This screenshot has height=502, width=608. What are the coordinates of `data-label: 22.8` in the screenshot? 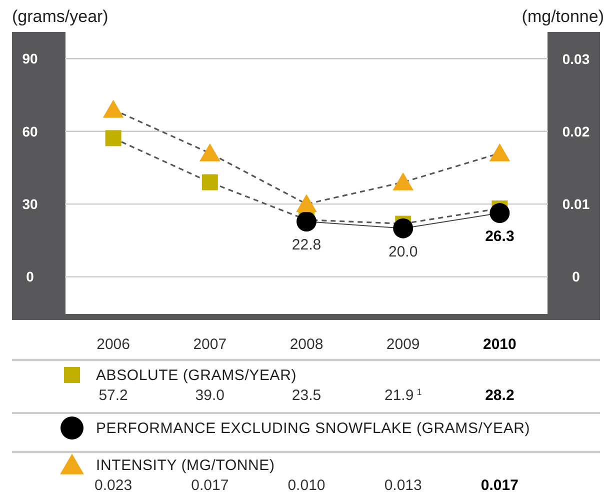 It's located at (307, 245).